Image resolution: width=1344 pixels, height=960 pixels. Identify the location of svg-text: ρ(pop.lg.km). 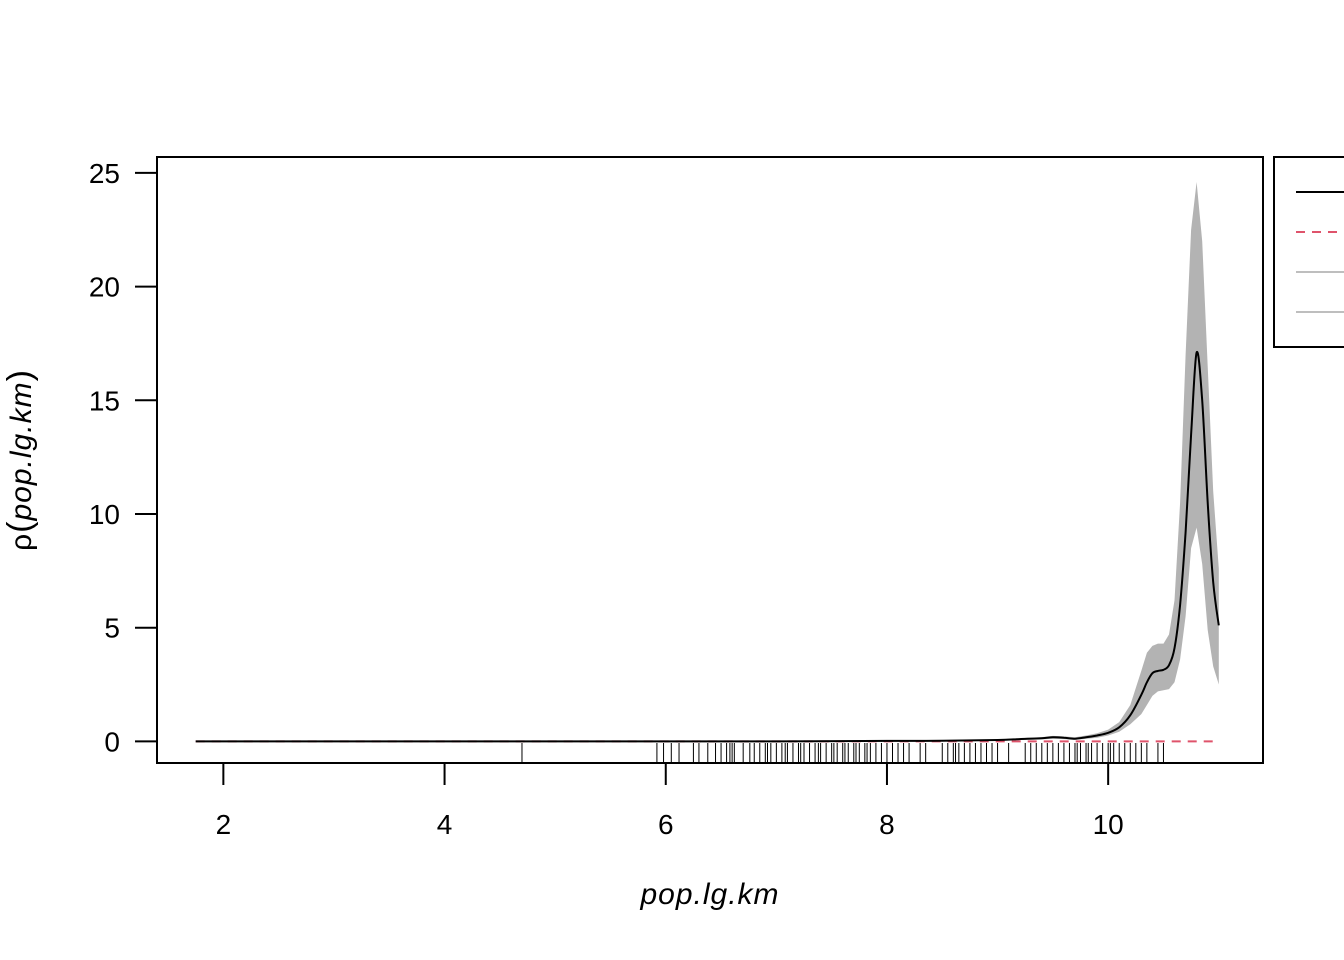
(20, 460).